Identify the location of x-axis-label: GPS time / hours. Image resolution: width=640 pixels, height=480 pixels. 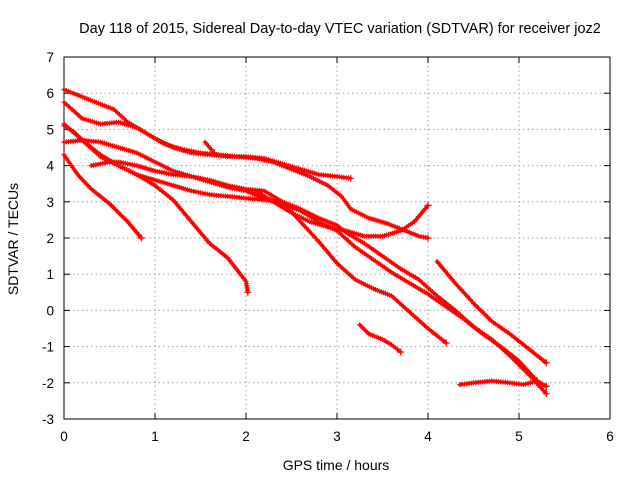
(336, 465).